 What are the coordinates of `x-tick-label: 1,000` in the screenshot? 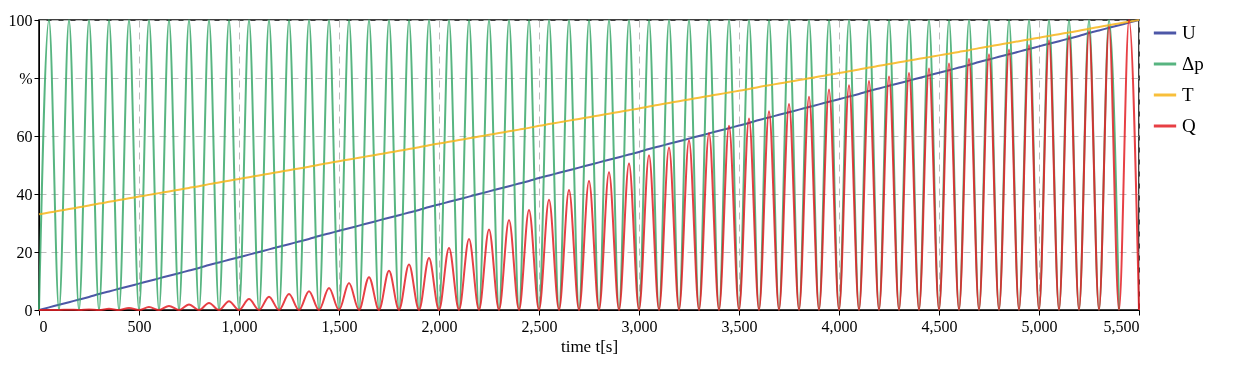 It's located at (239, 326).